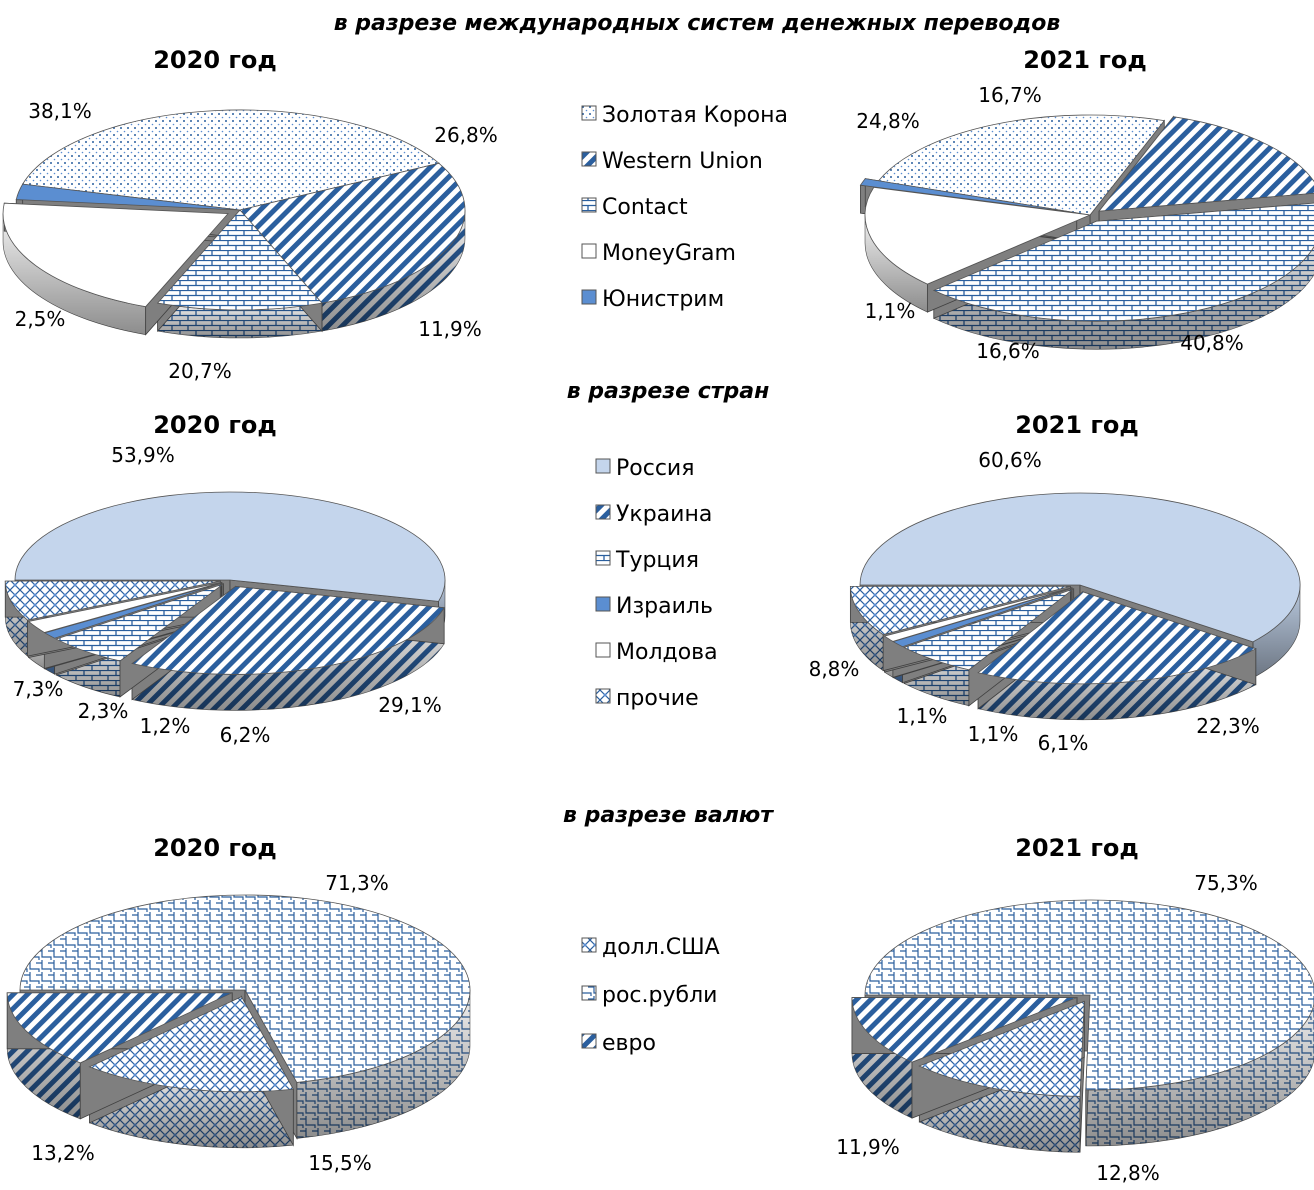  Describe the element at coordinates (215, 848) in the screenshot. I see `chart-title-currencies-2020: 2020 год` at that location.